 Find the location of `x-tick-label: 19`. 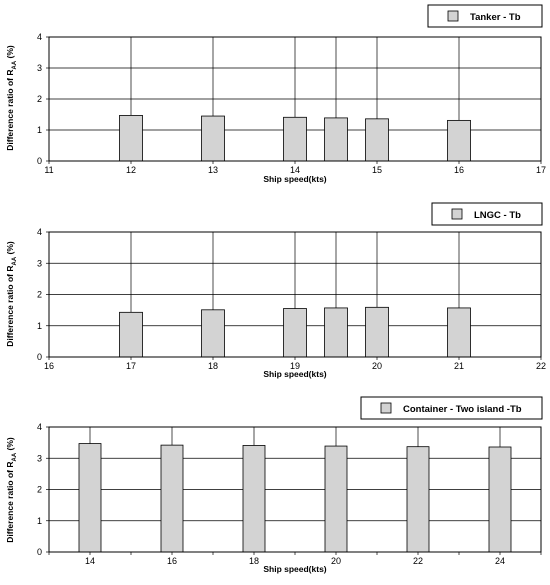

x-tick-label: 19 is located at coordinates (295, 366).